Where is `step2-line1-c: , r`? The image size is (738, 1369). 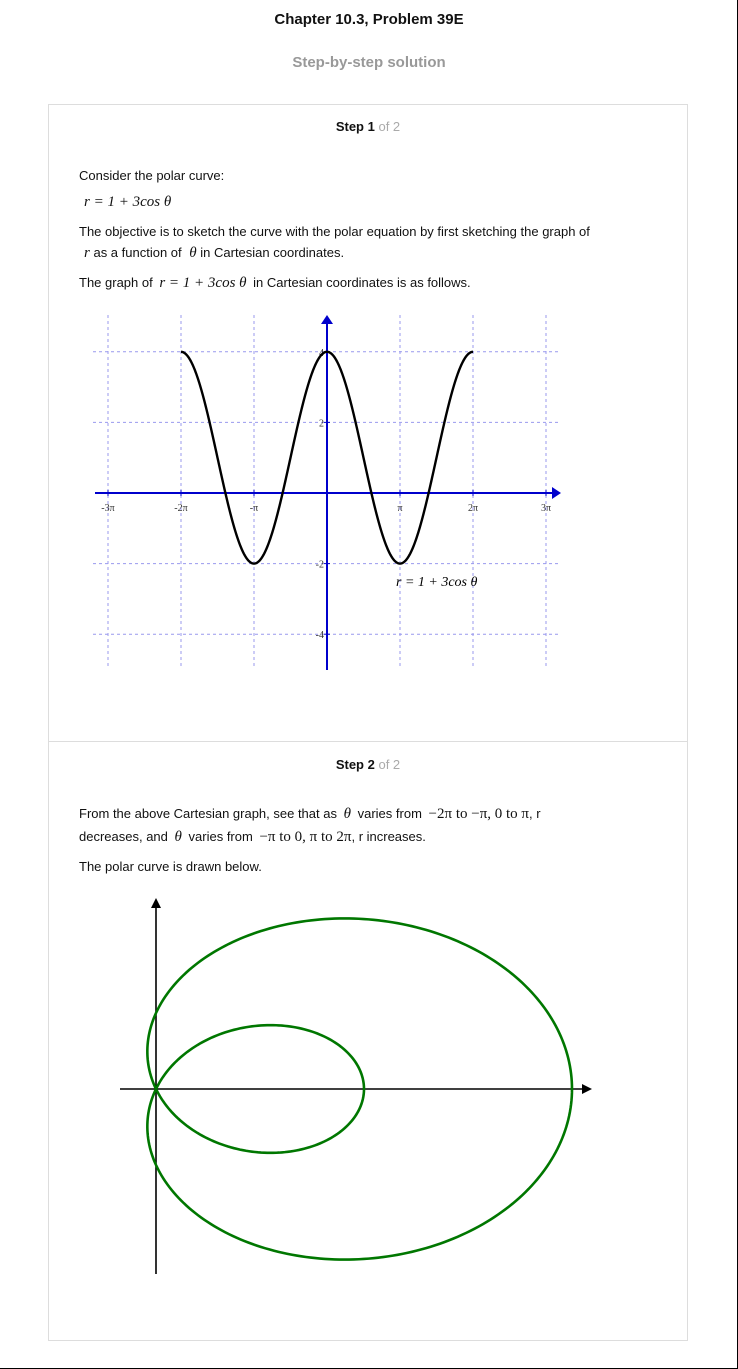 step2-line1-c: , r is located at coordinates (535, 813).